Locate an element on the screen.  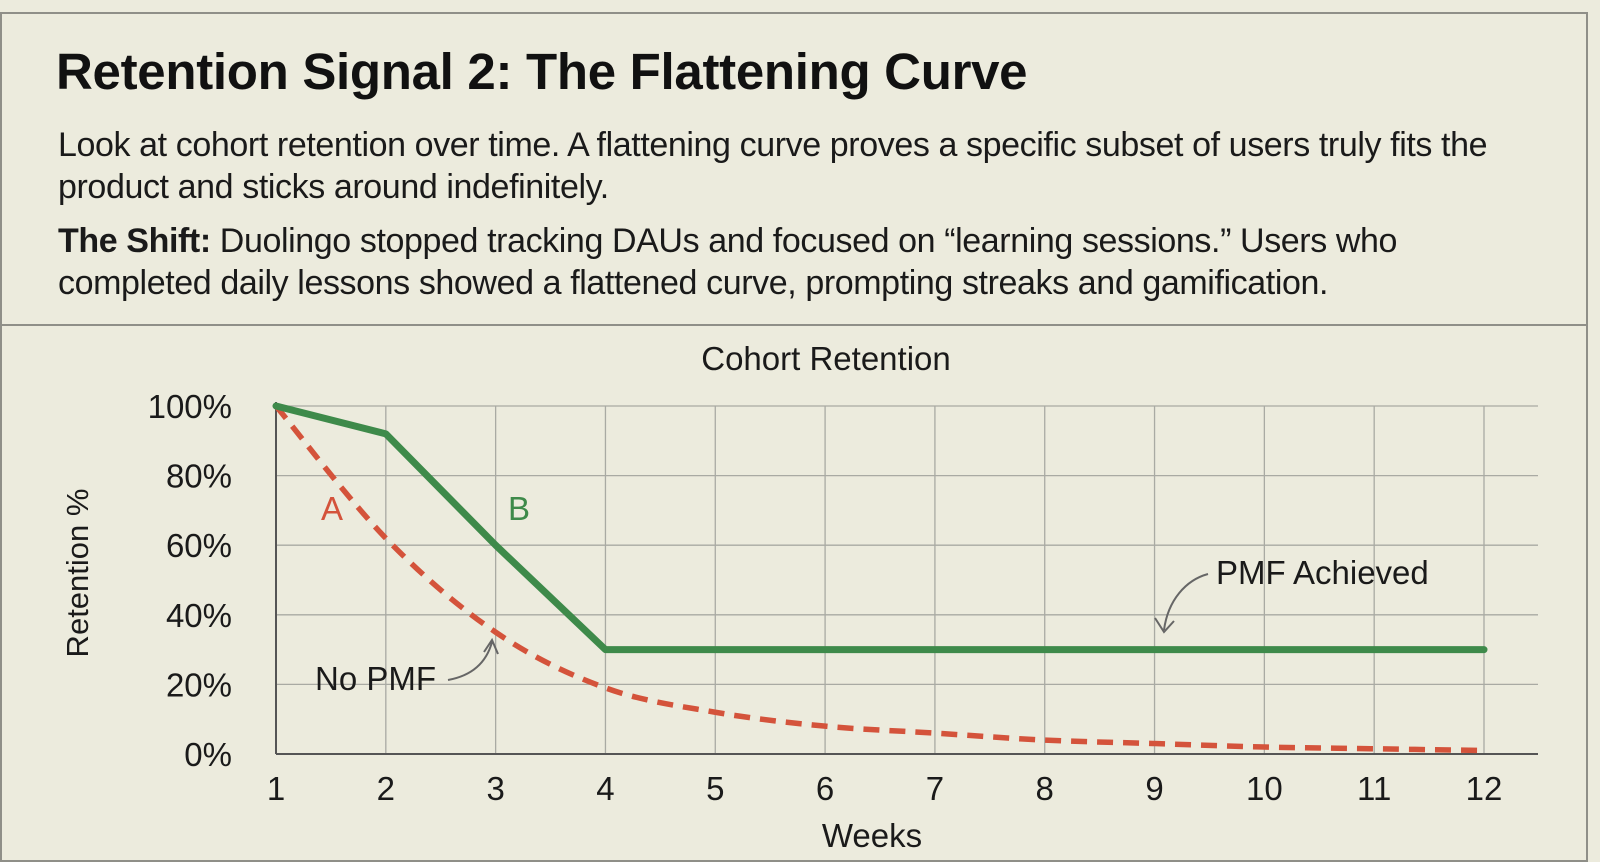
x-tick-label: 7 is located at coordinates (935, 788).